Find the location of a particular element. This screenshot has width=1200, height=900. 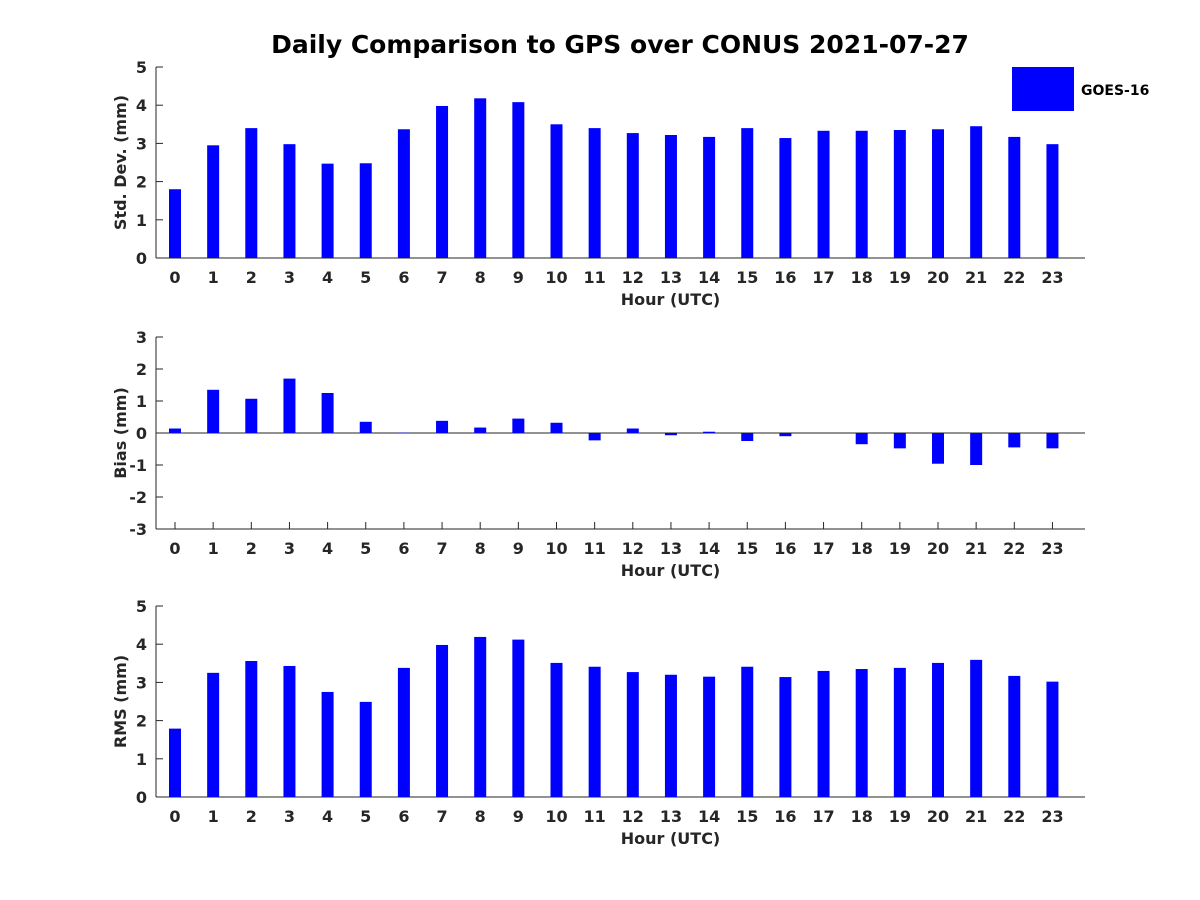

x-tick-label: 2 is located at coordinates (251, 548).